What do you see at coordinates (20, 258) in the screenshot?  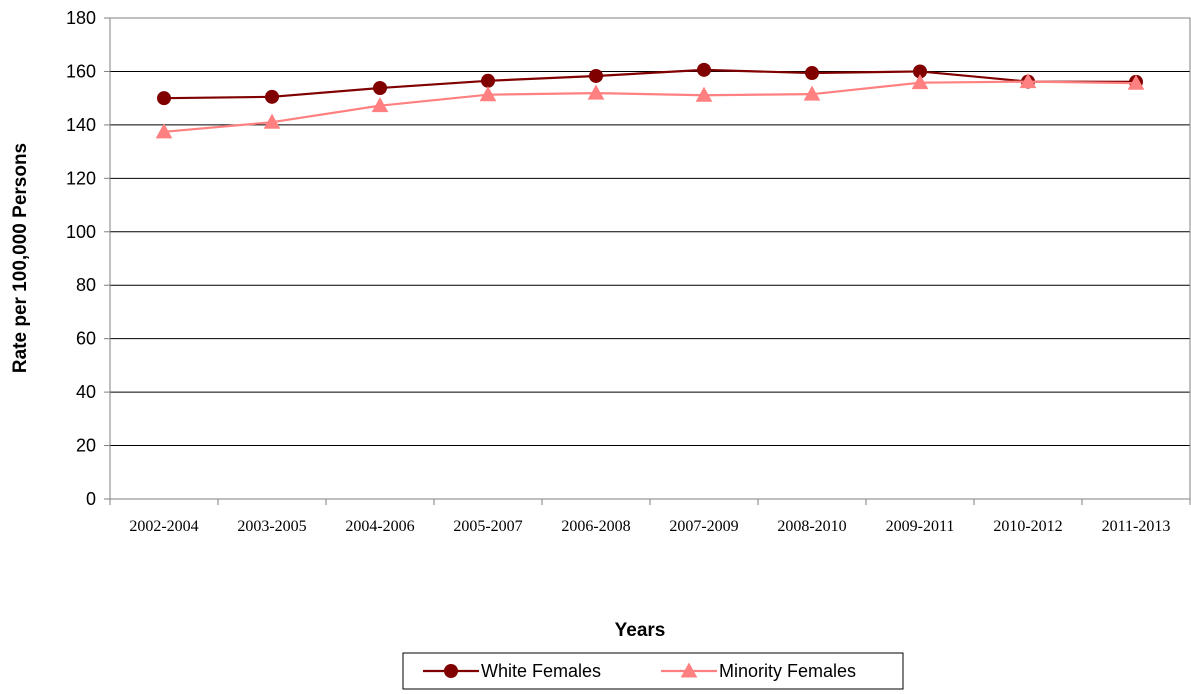 I see `y-axis-title: Rate per 100,000 Persons` at bounding box center [20, 258].